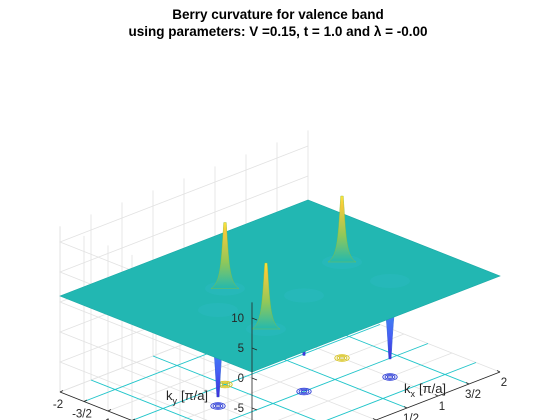 The image size is (560, 420). I want to click on ky-tick-label: -1, so click(106, 419).